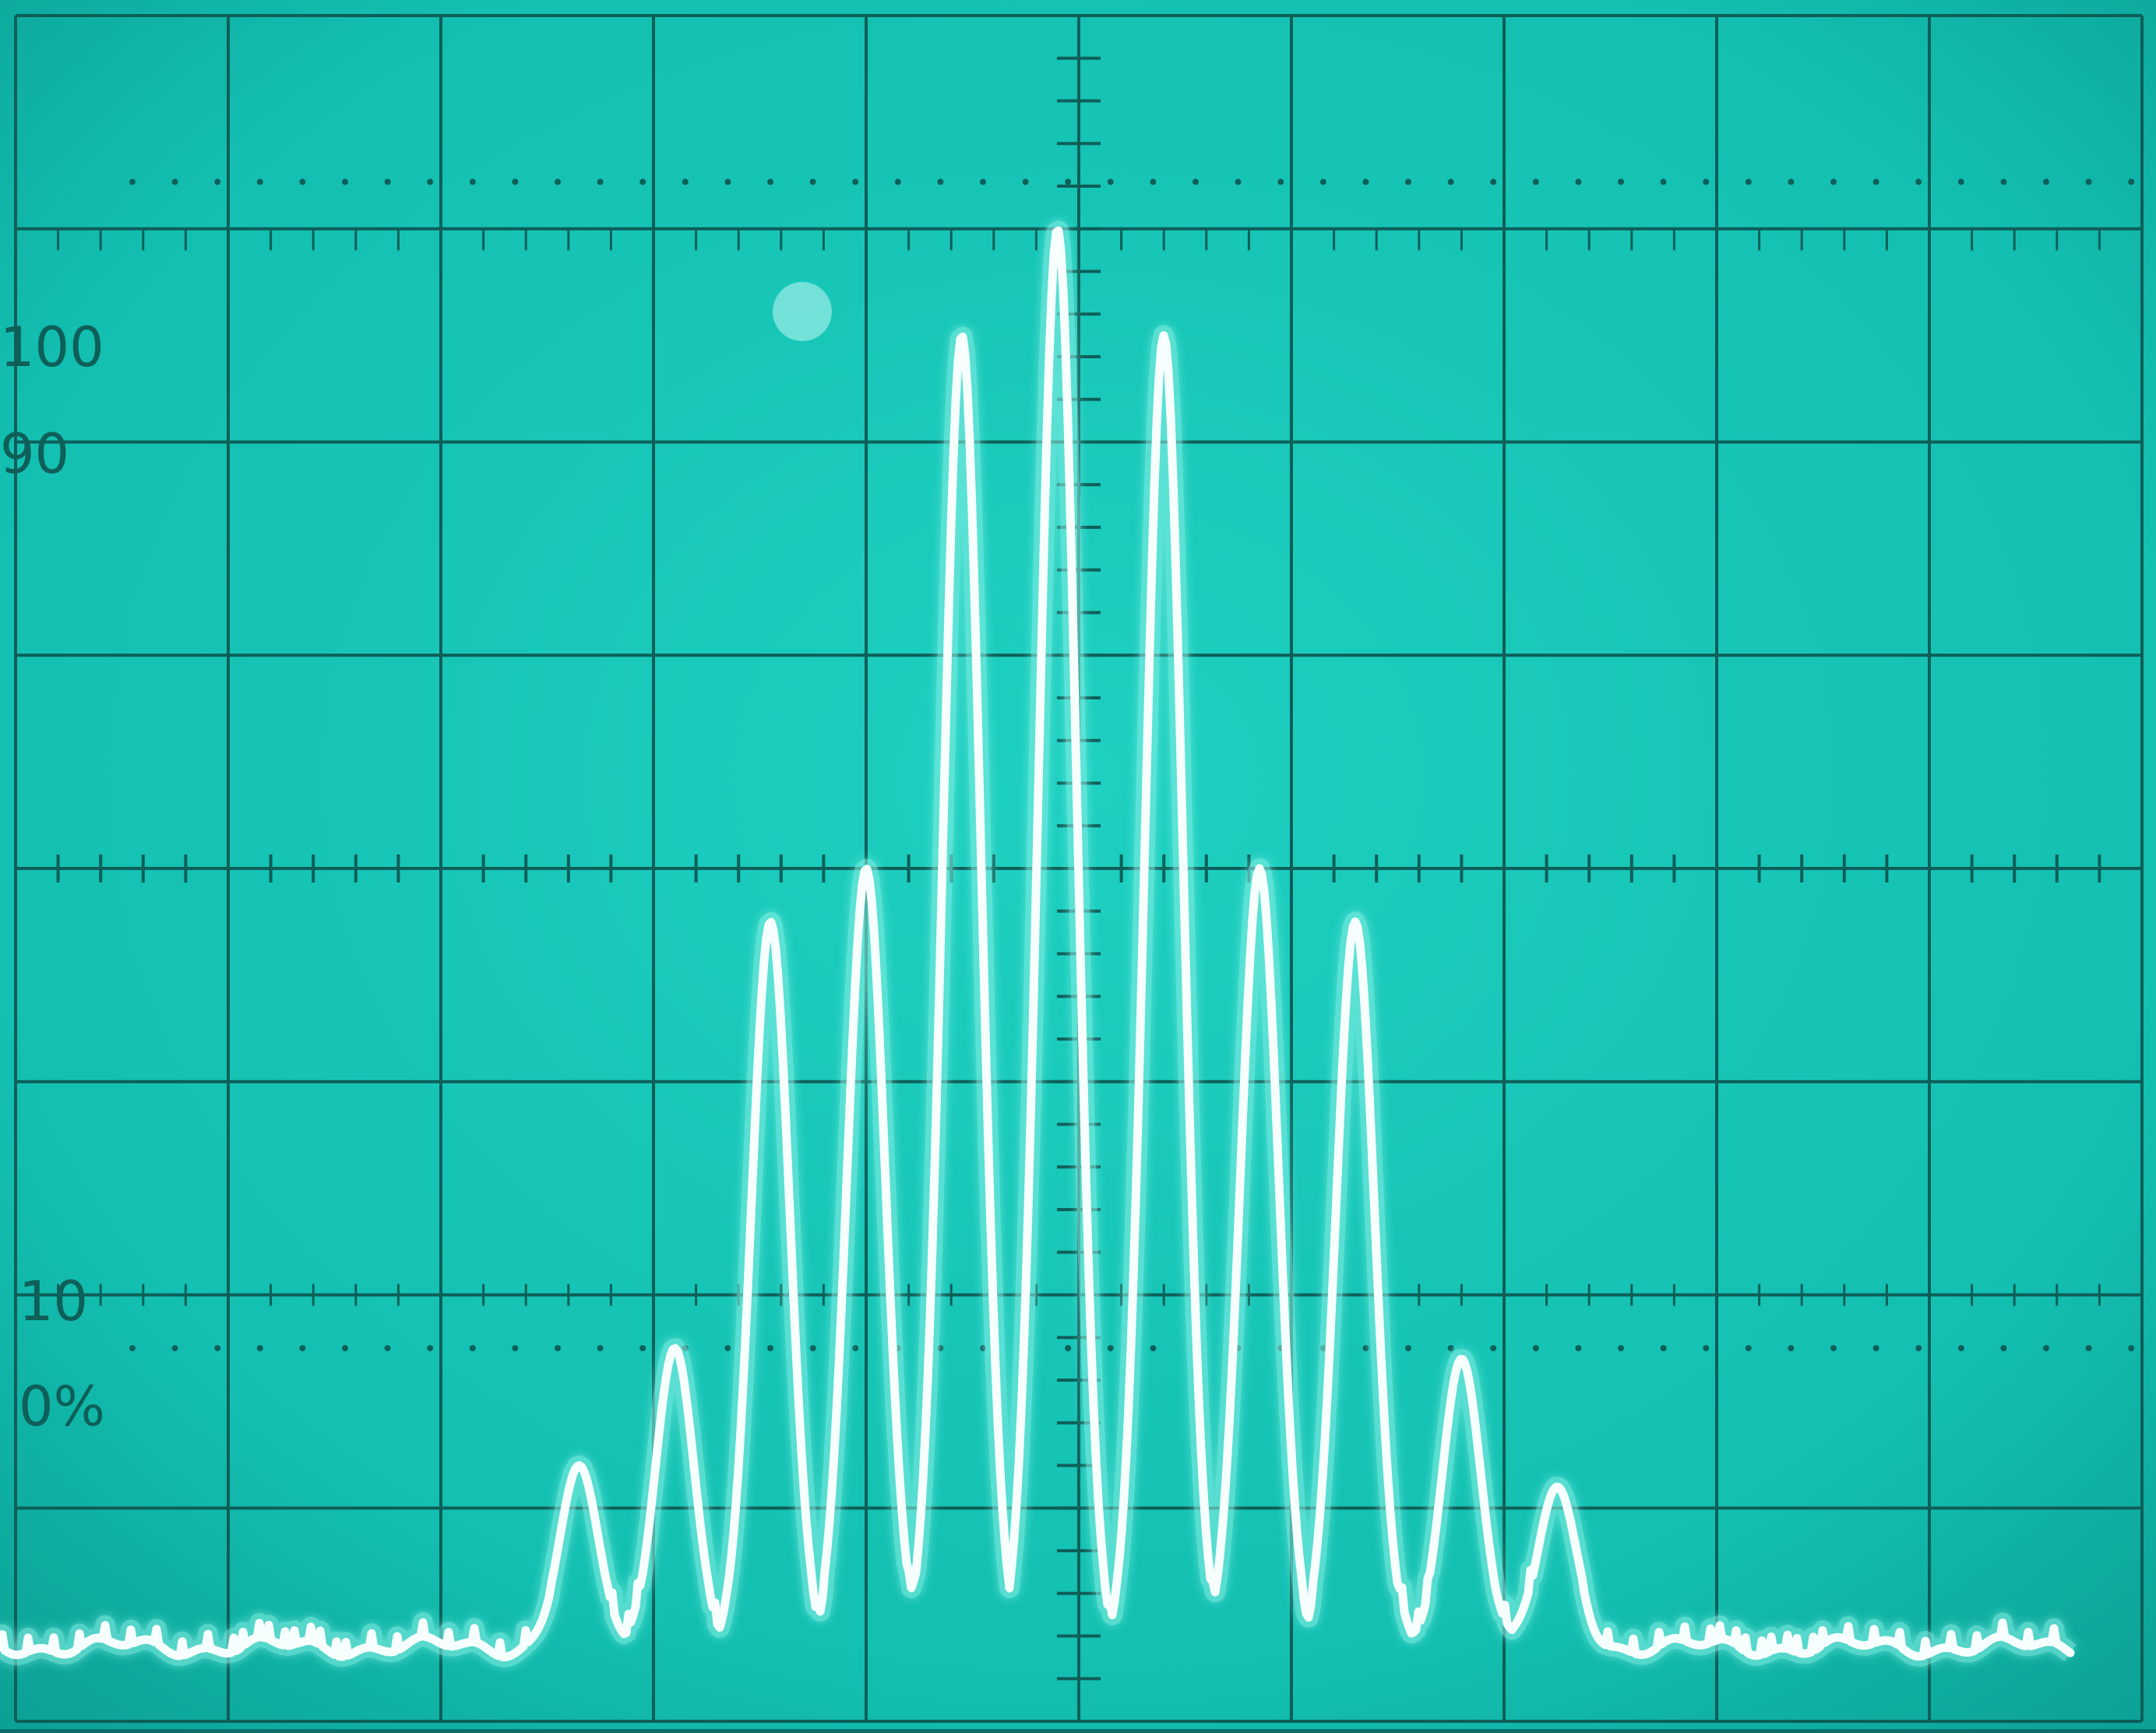 The height and width of the screenshot is (1733, 2156). I want to click on label-90: 90, so click(34, 454).